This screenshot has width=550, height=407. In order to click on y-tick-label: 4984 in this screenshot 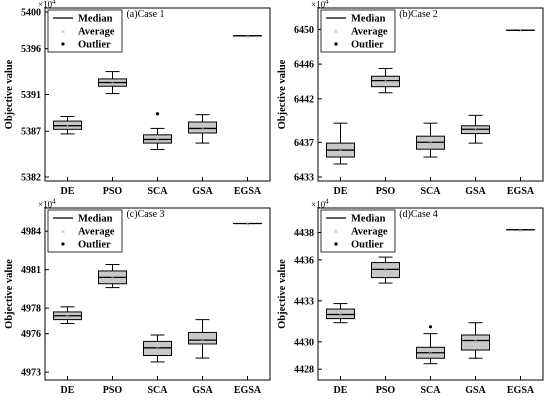, I will do `click(31, 232)`.